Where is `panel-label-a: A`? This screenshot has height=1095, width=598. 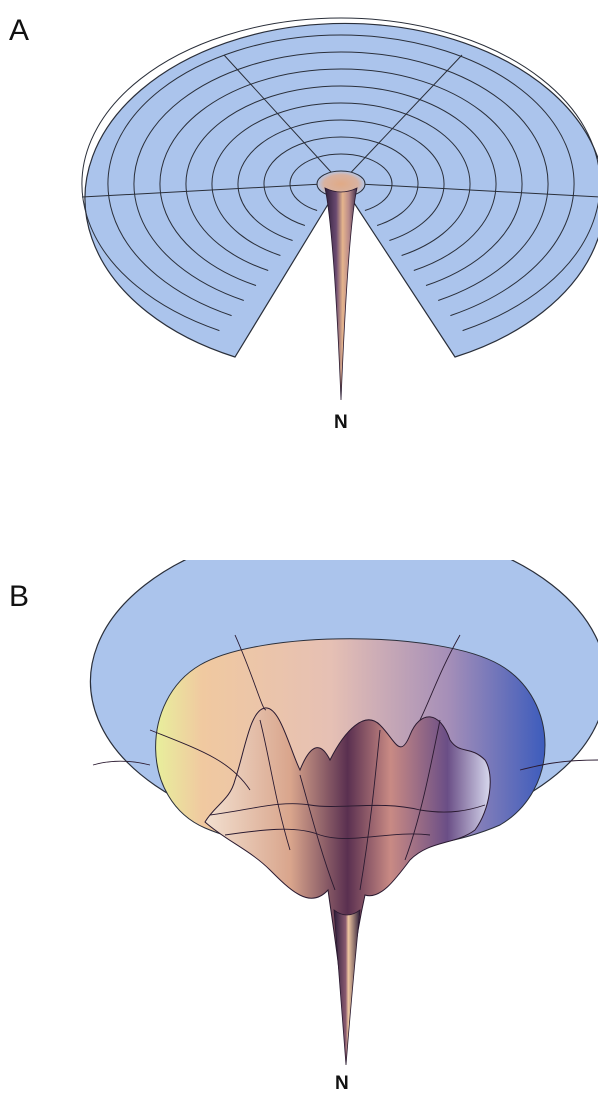 panel-label-a: A is located at coordinates (19, 30).